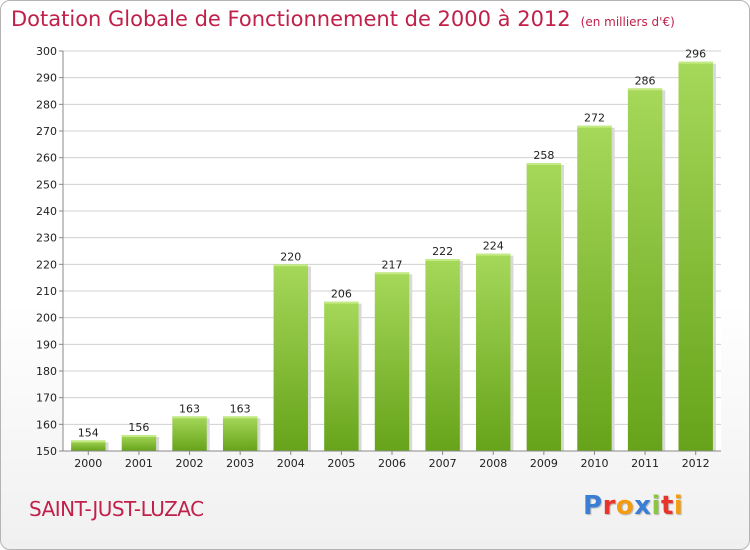 This screenshot has width=750, height=550. I want to click on x-tick-label: 2008, so click(493, 463).